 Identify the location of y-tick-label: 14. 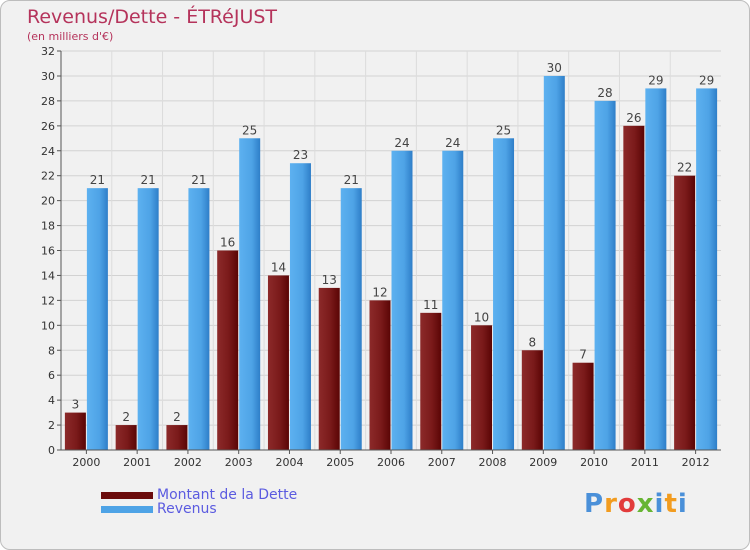
(48, 275).